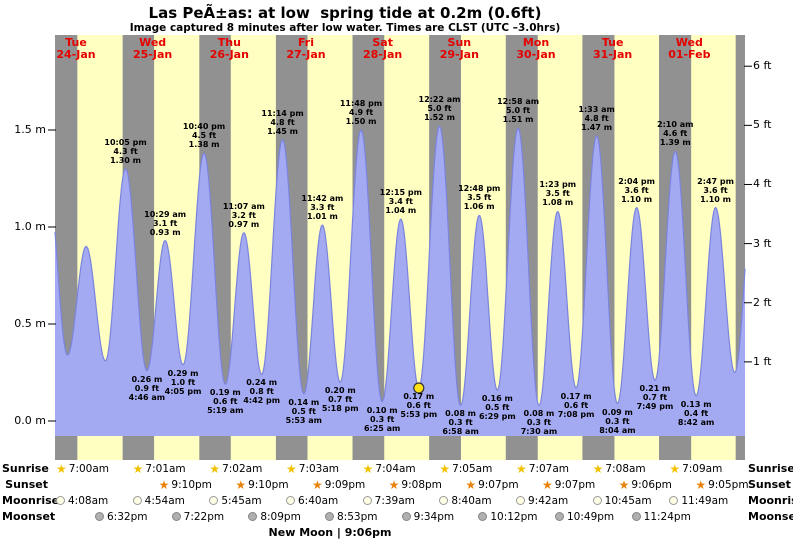  Describe the element at coordinates (204, 136) in the screenshot. I see `tide-high-label: 10:40 pm 4.5 ft 1.38 m` at that location.